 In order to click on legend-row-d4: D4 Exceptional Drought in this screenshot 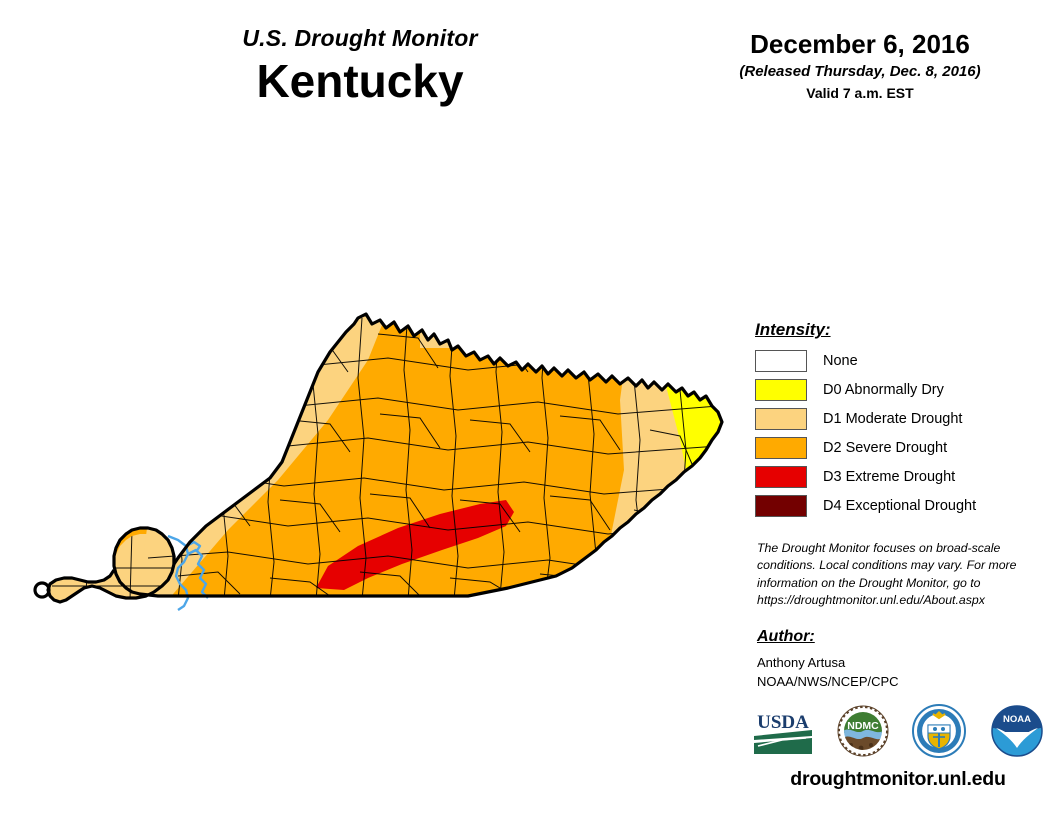, I will do `click(900, 505)`.